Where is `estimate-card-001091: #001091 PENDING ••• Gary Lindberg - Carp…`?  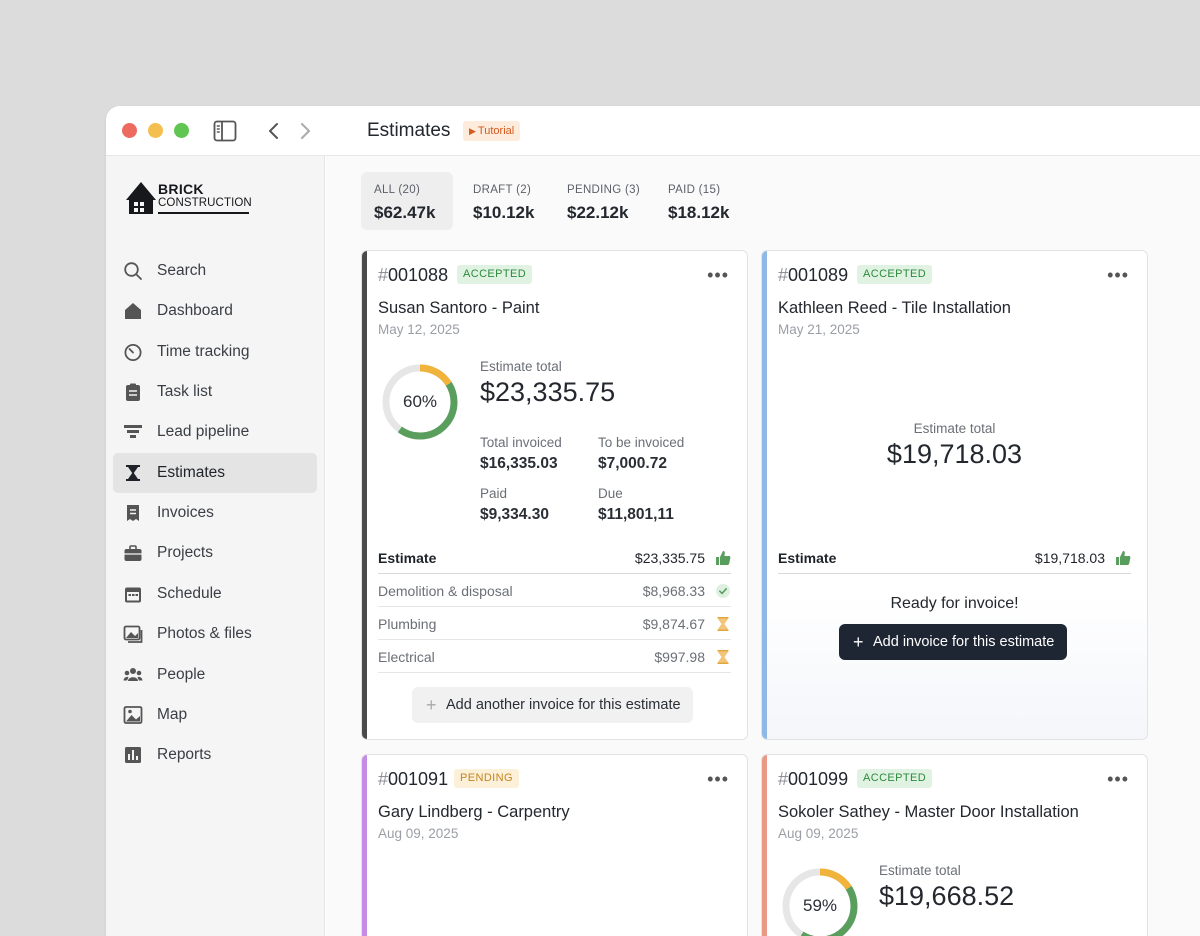
estimate-card-001091: #001091 PENDING ••• Gary Lindberg - Carp… is located at coordinates (554, 845).